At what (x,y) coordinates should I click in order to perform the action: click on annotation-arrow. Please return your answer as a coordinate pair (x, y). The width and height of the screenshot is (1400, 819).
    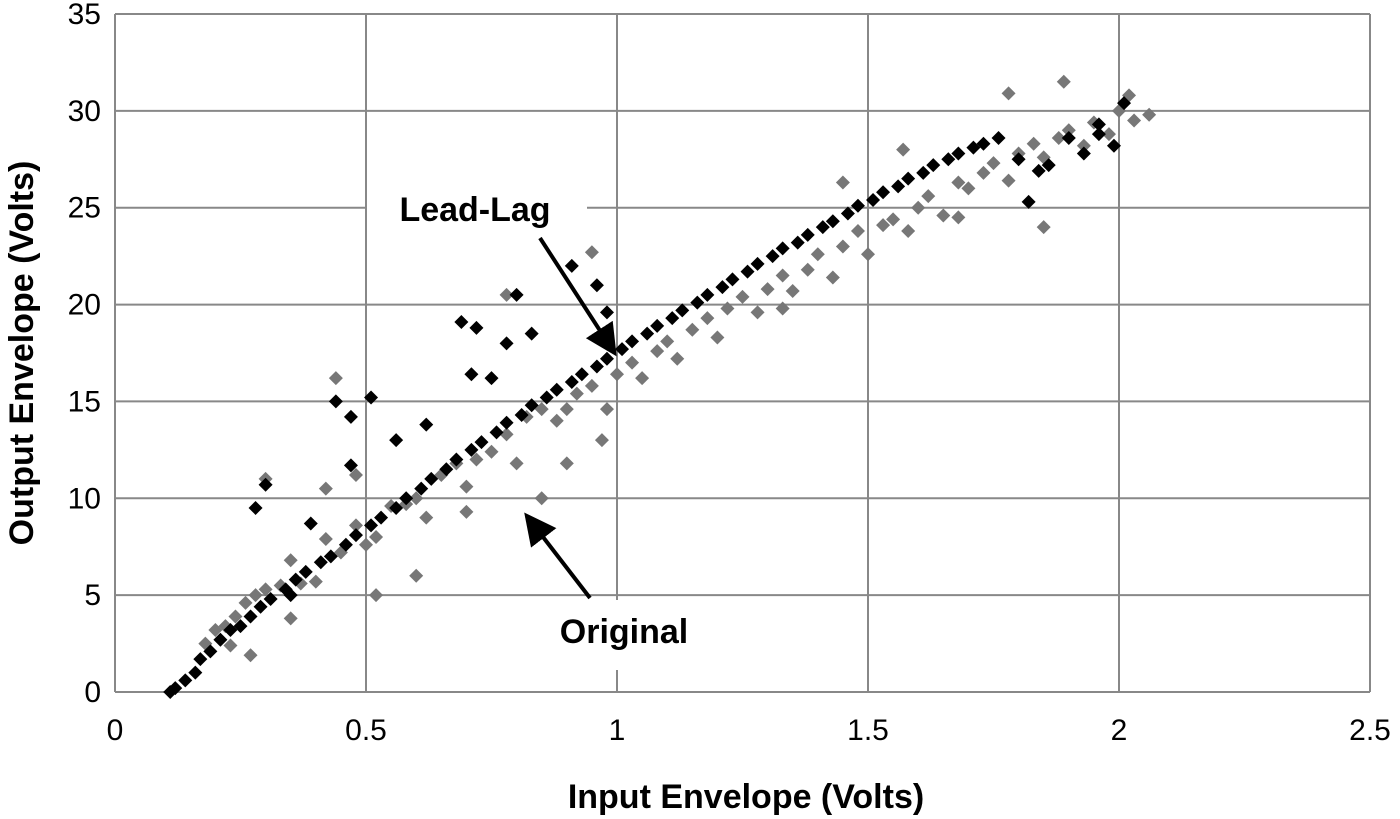
    Looking at the image, I should click on (558, 556).